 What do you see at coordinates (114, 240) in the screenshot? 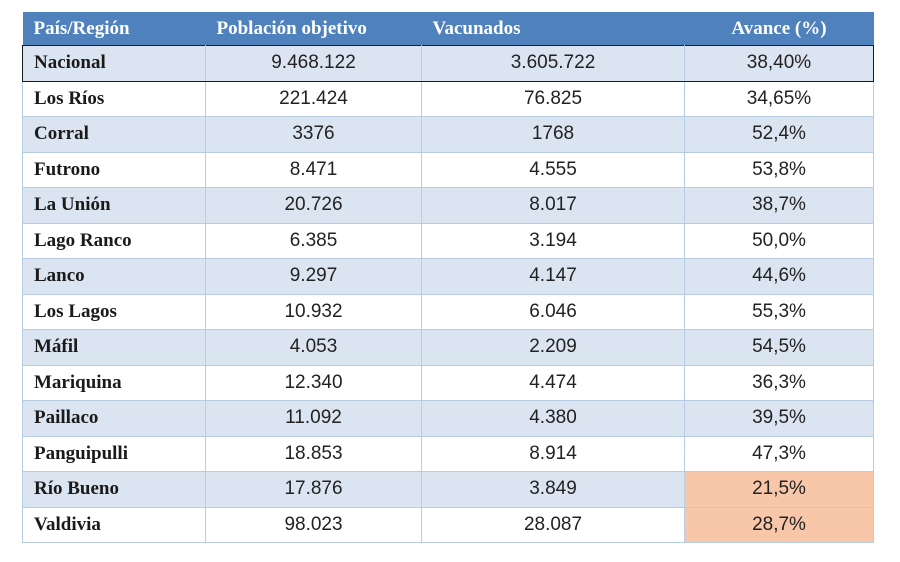
I see `cell-region: Lago Ranco` at bounding box center [114, 240].